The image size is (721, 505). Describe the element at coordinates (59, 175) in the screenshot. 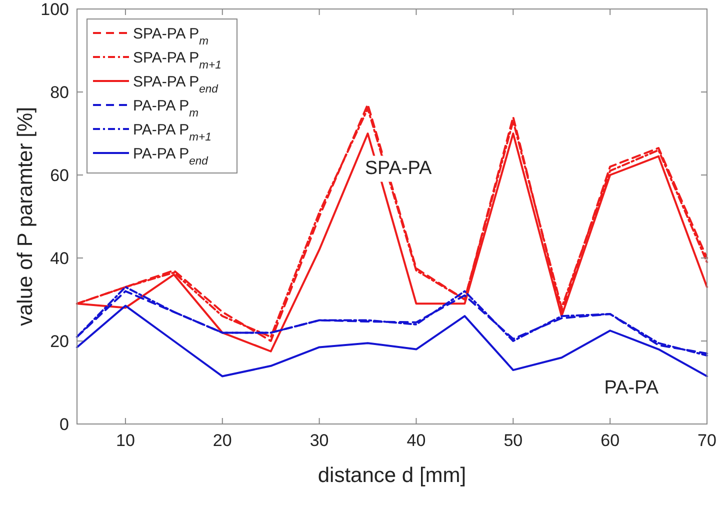

I see `y-tick-label: 60` at that location.